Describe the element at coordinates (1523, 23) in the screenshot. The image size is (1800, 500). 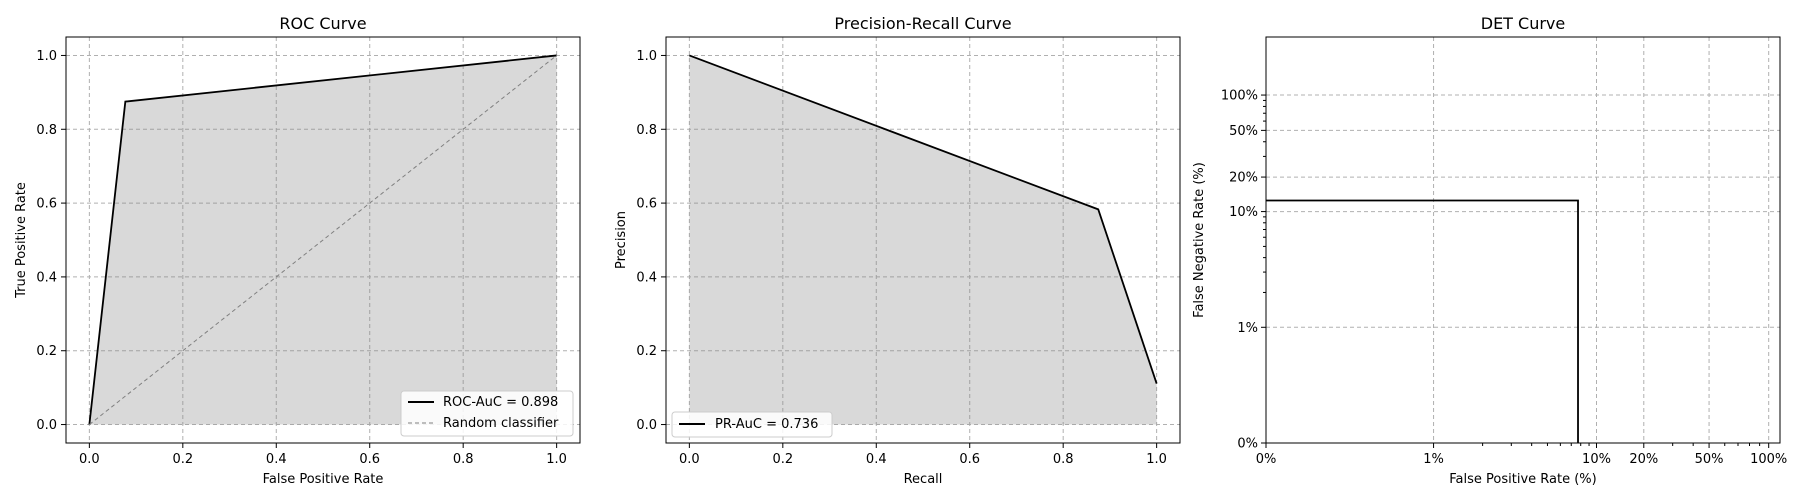
I see `det-title: DET Curve` at that location.